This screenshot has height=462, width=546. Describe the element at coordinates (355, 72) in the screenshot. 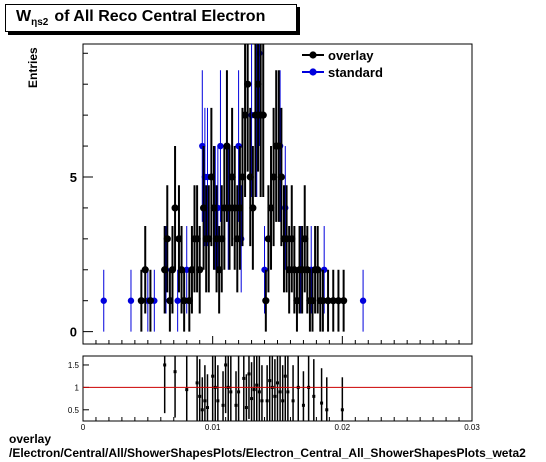

I see `legend-label-standard: standard` at that location.